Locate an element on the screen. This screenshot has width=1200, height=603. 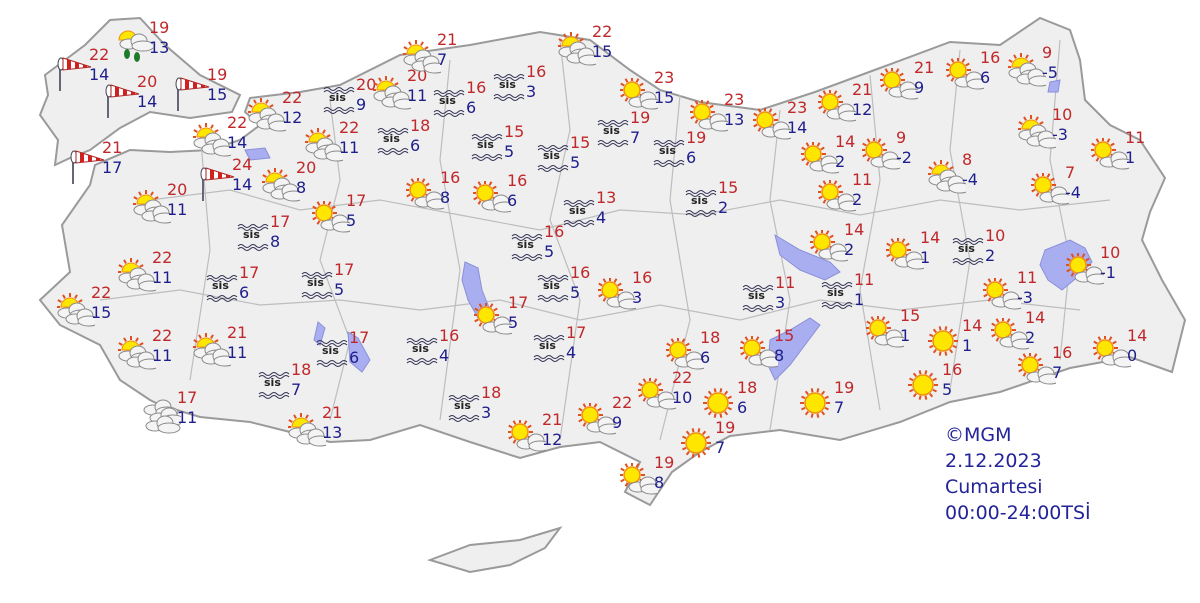
station-65: 14 2 is located at coordinates (1021, 334).